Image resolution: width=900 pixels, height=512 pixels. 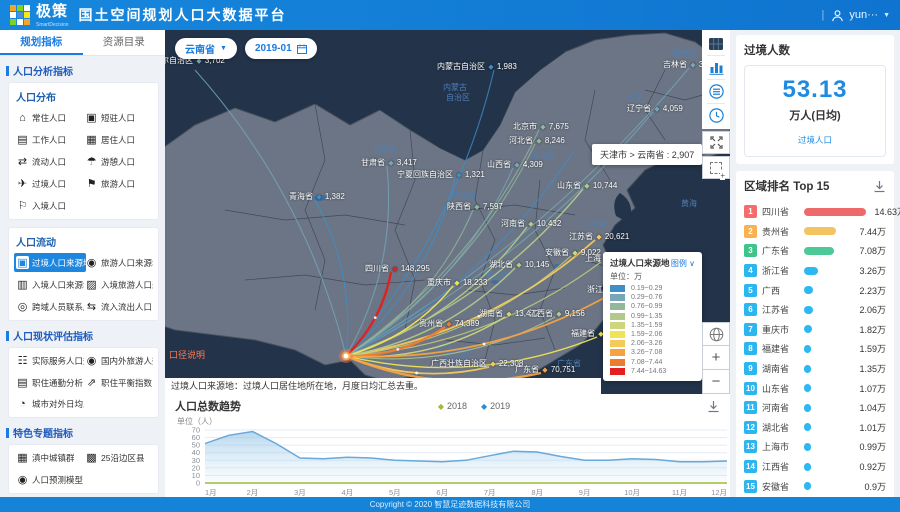 What do you see at coordinates (50, 284) in the screenshot?
I see `sidebar-item-entry-source: ▥ 入境人口来源地` at bounding box center [50, 284].